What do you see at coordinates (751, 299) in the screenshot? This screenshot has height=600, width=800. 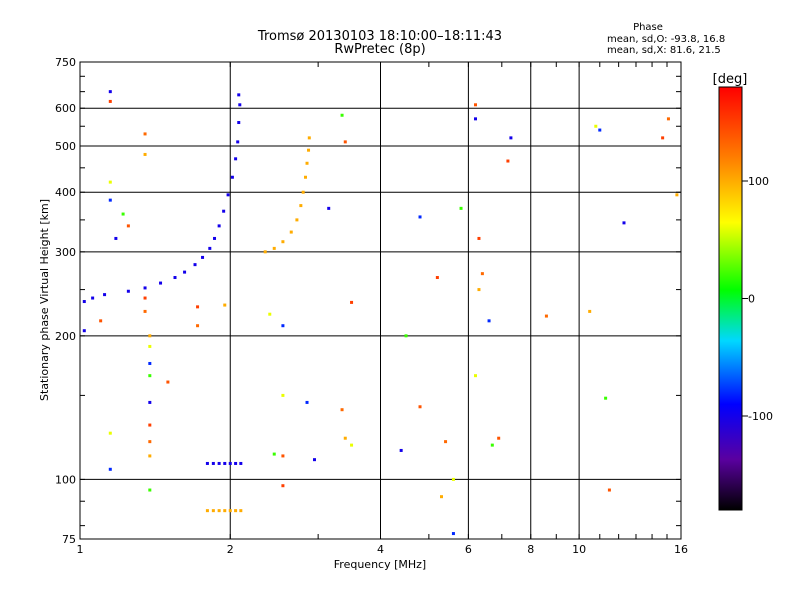 I see `colorbar-tick-label: 0` at bounding box center [751, 299].